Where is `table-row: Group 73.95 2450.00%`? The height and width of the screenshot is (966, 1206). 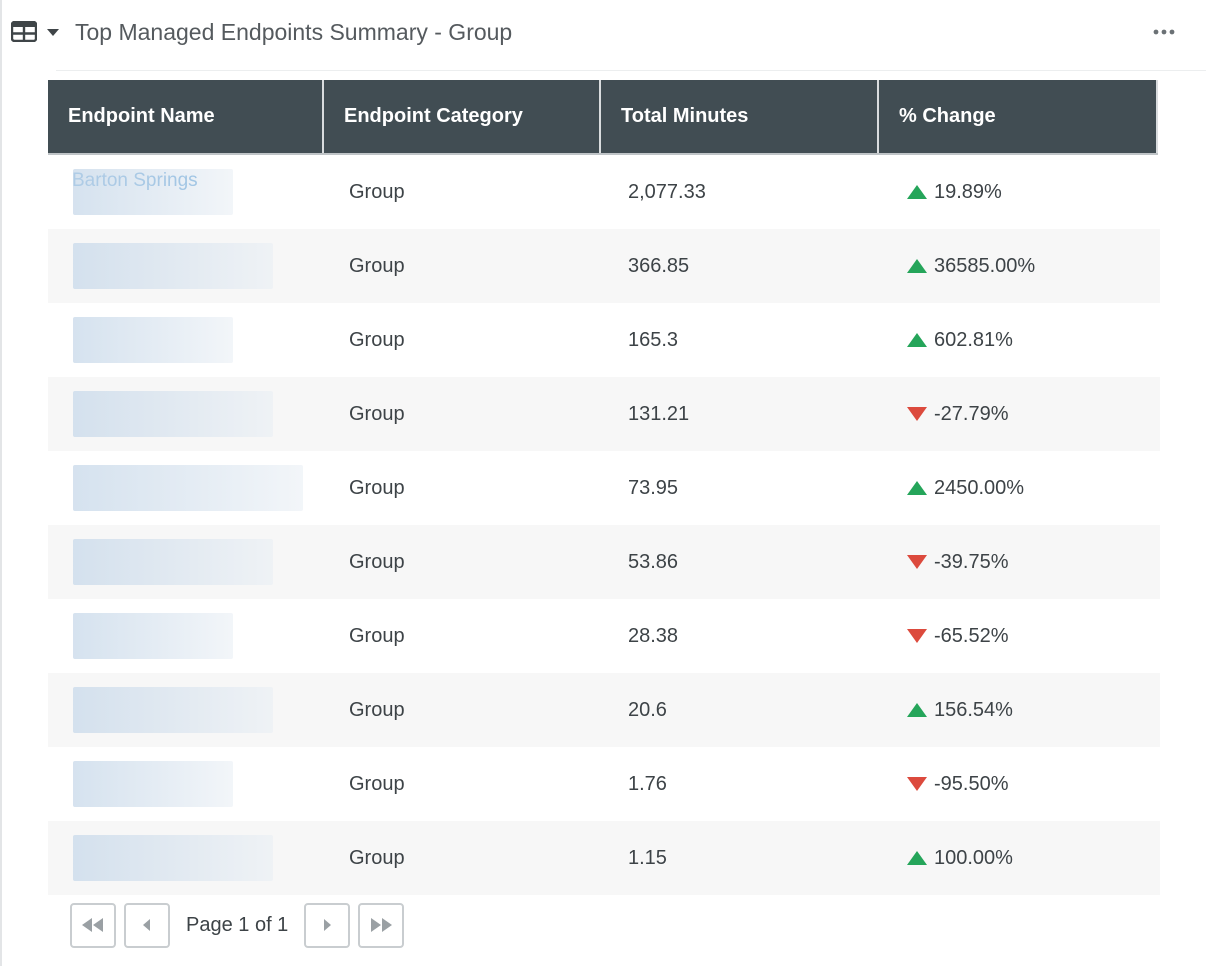
table-row: Group 73.95 2450.00% is located at coordinates (604, 488).